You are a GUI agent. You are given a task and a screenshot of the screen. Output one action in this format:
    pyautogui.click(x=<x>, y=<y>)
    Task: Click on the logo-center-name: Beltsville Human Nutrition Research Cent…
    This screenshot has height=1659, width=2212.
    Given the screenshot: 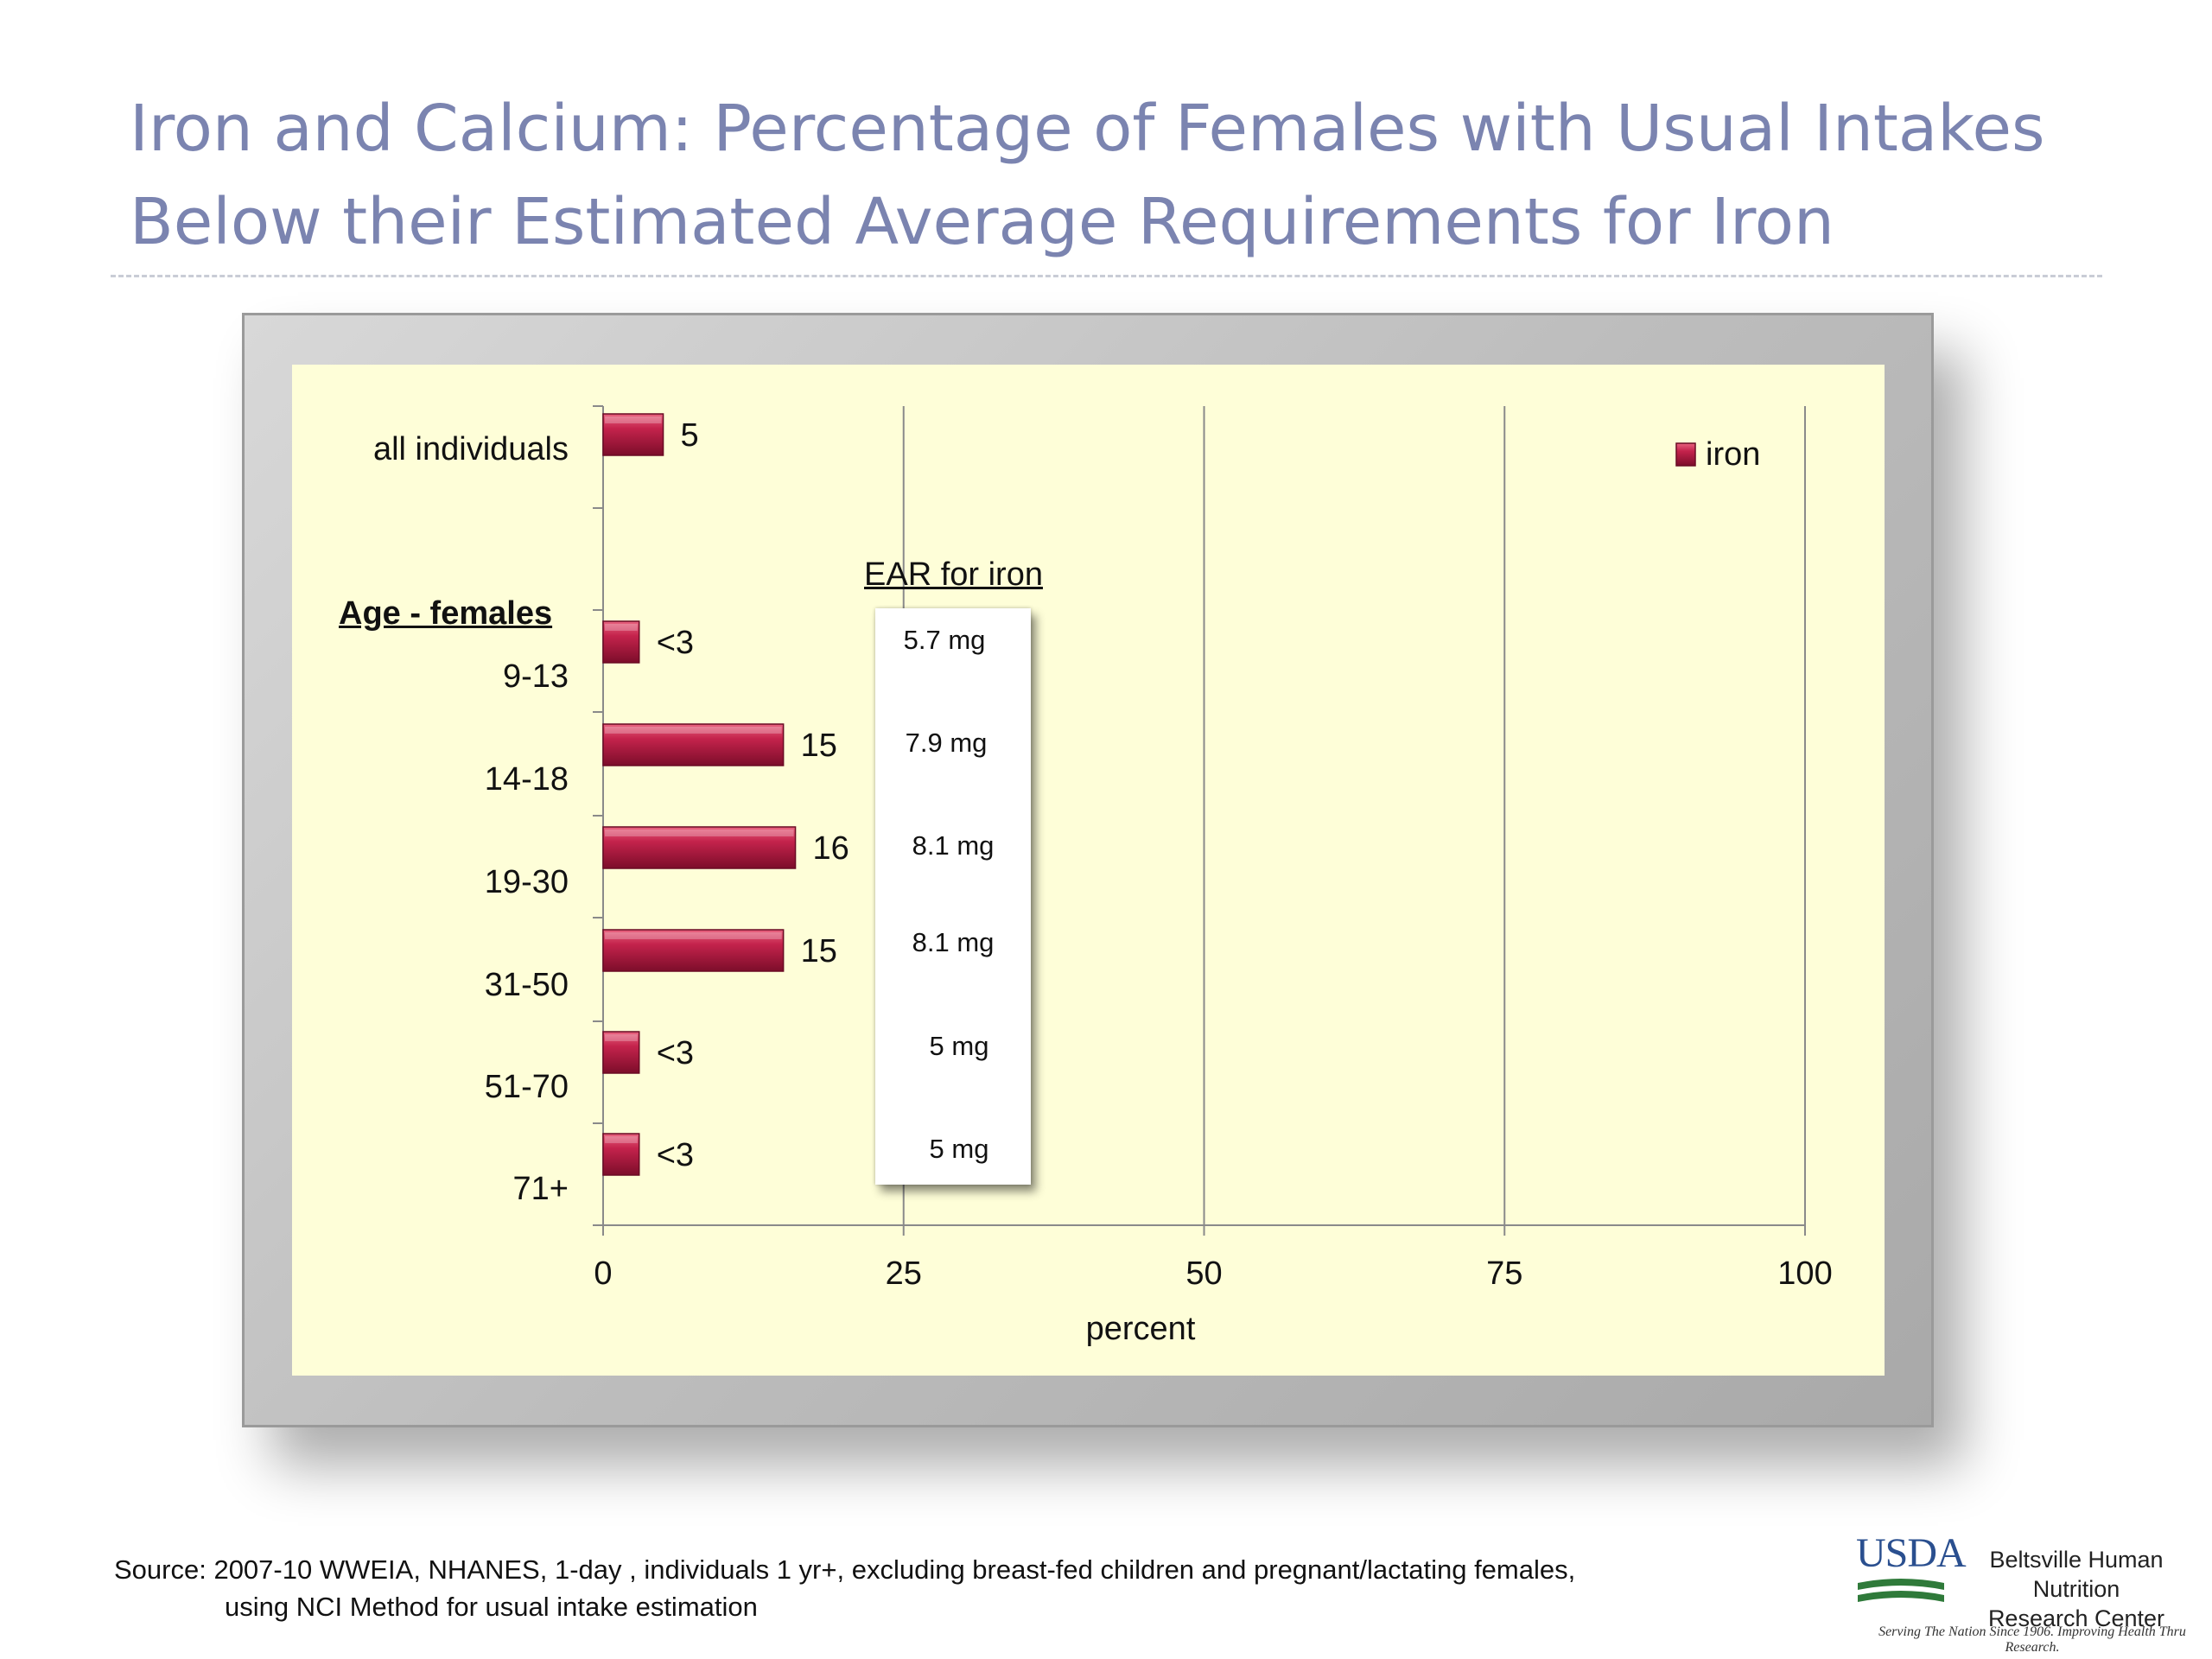 What is the action you would take?
    pyautogui.click(x=2076, y=1589)
    